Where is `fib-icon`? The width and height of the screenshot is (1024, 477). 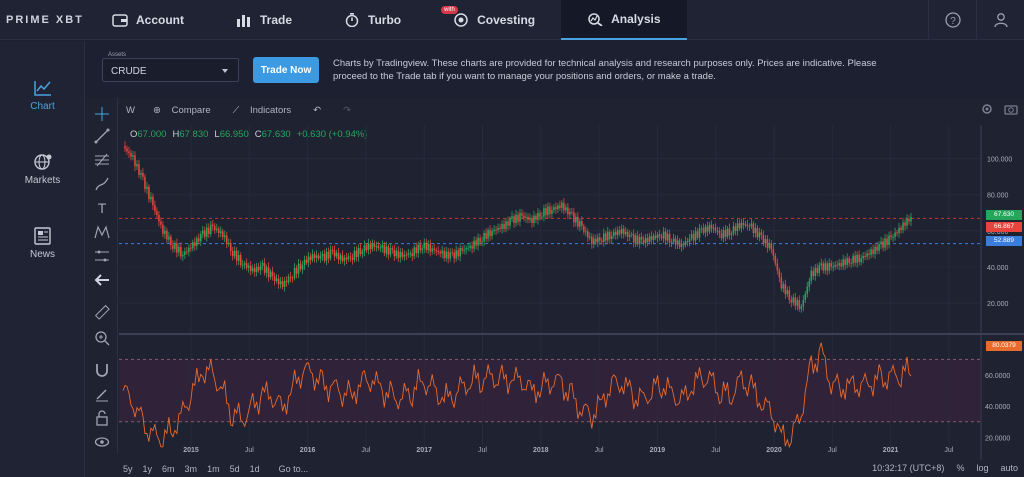
fib-icon is located at coordinates (102, 160).